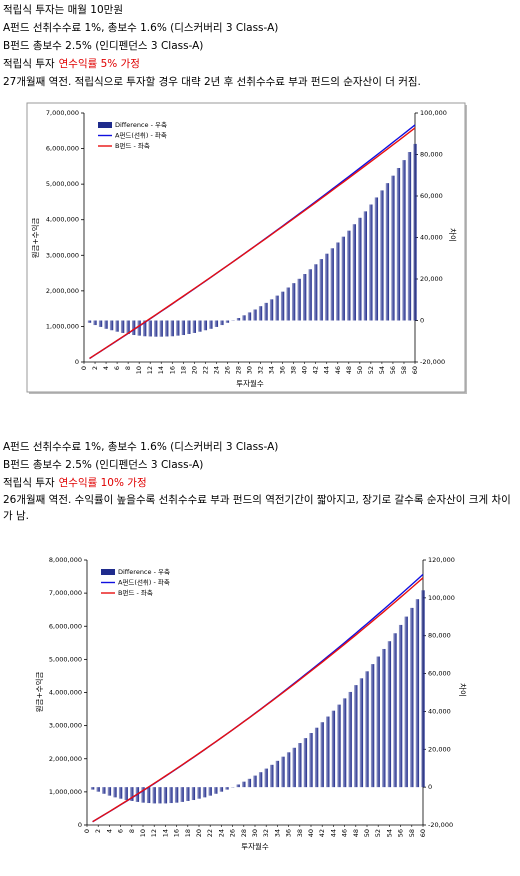 This screenshot has width=520, height=876. What do you see at coordinates (382, 370) in the screenshot?
I see `x-tick-label: 54` at bounding box center [382, 370].